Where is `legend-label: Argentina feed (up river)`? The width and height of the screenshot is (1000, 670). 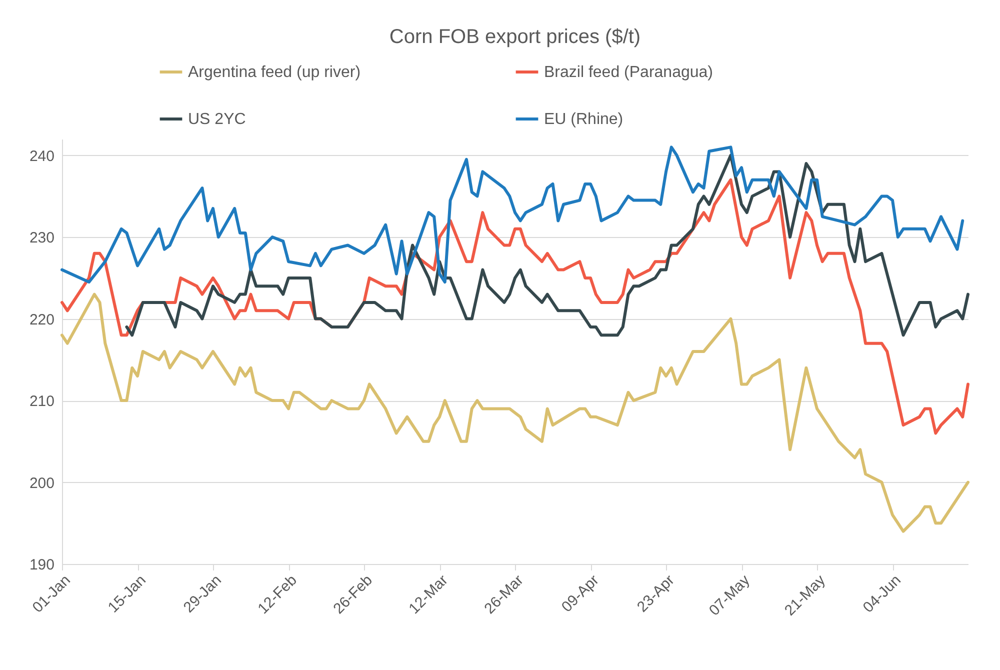 legend-label: Argentina feed (up river) is located at coordinates (274, 72).